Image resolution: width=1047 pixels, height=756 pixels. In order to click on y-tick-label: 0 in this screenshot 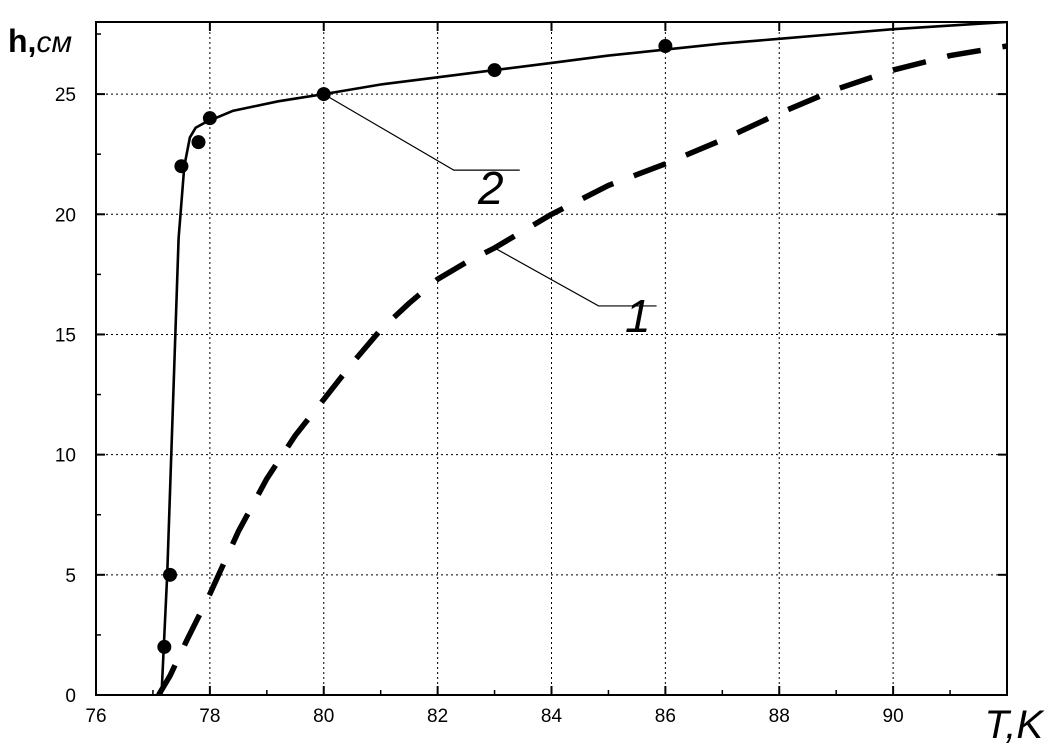, I will do `click(70, 696)`.